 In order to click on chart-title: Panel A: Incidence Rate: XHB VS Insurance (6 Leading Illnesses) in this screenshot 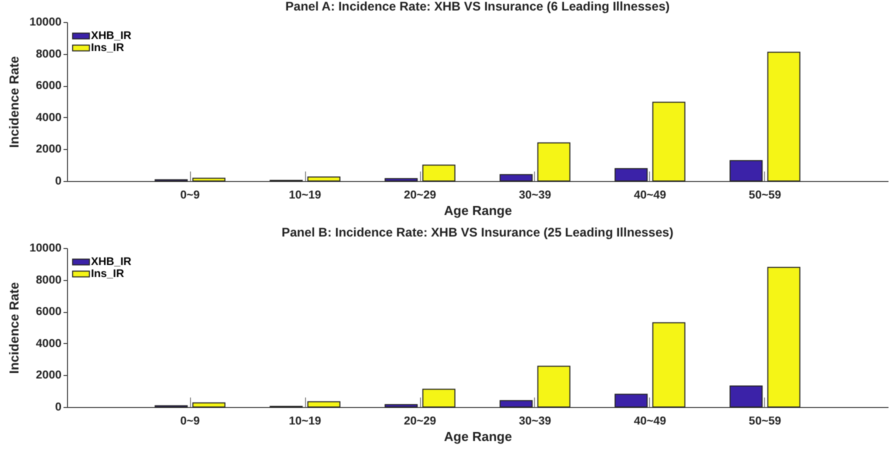, I will do `click(477, 7)`.